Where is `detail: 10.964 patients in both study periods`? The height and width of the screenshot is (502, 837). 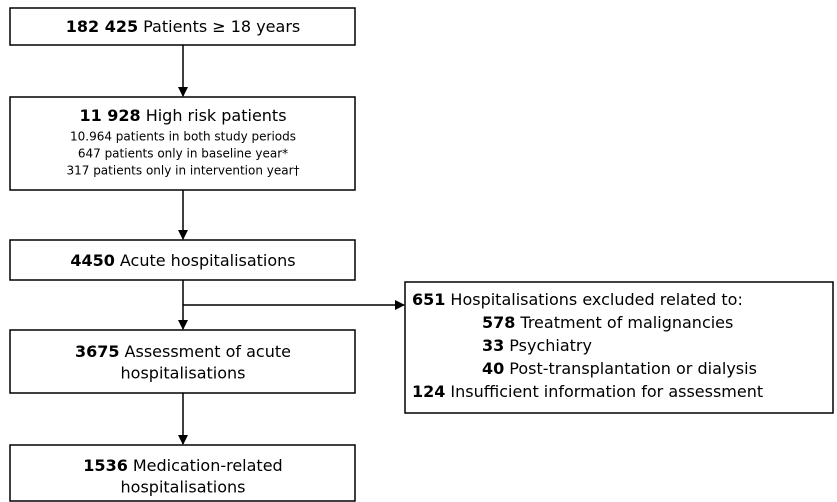 detail: 10.964 patients in both study periods is located at coordinates (183, 137).